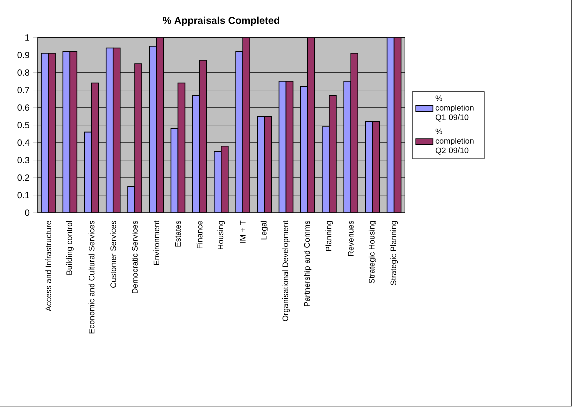  I want to click on x-tick-label: Access and Infrastructure, so click(49, 266).